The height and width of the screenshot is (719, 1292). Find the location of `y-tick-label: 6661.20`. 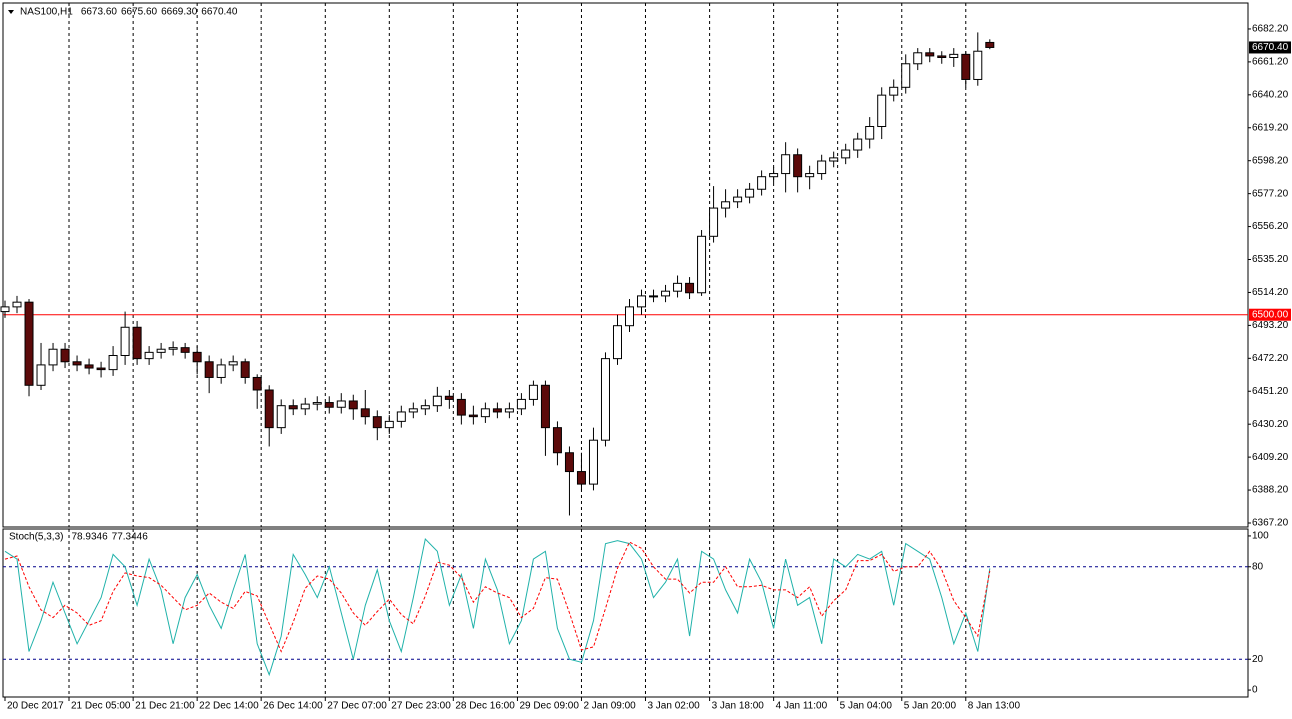

y-tick-label: 6661.20 is located at coordinates (1270, 62).